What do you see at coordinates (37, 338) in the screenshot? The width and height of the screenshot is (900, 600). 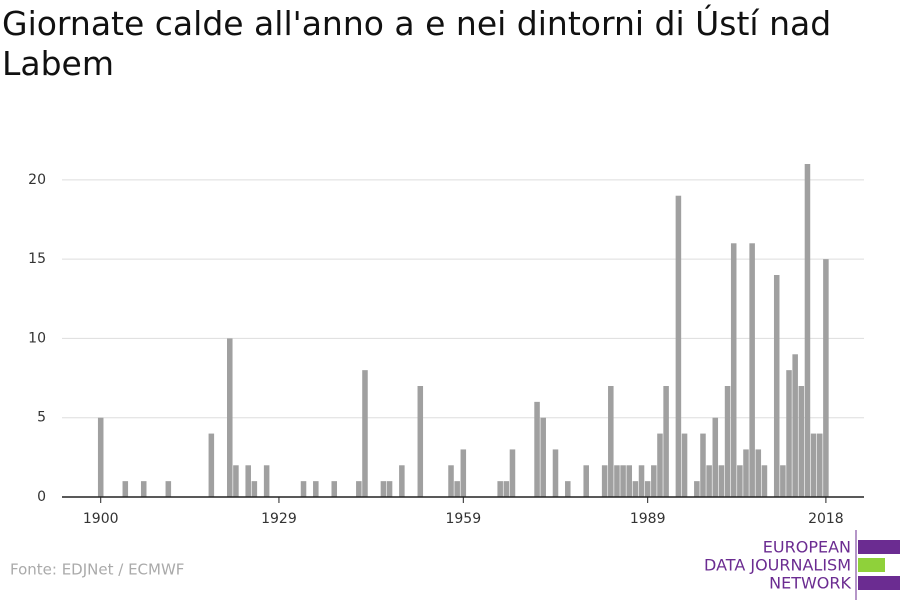 I see `y-tick-label: 10` at bounding box center [37, 338].